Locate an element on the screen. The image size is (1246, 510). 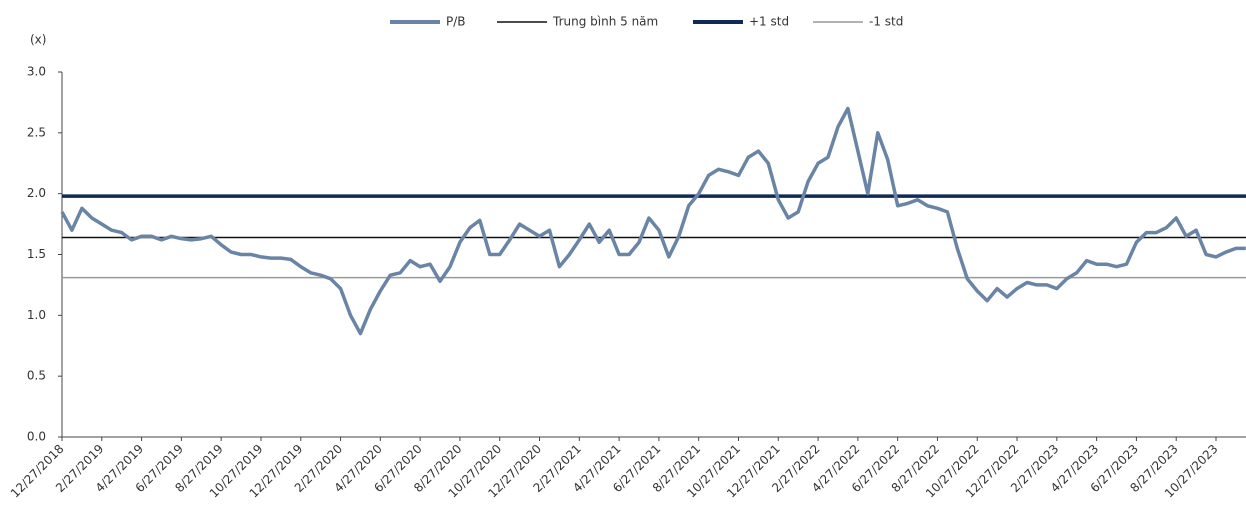
y-tick-label: 2.5 is located at coordinates (36, 132).